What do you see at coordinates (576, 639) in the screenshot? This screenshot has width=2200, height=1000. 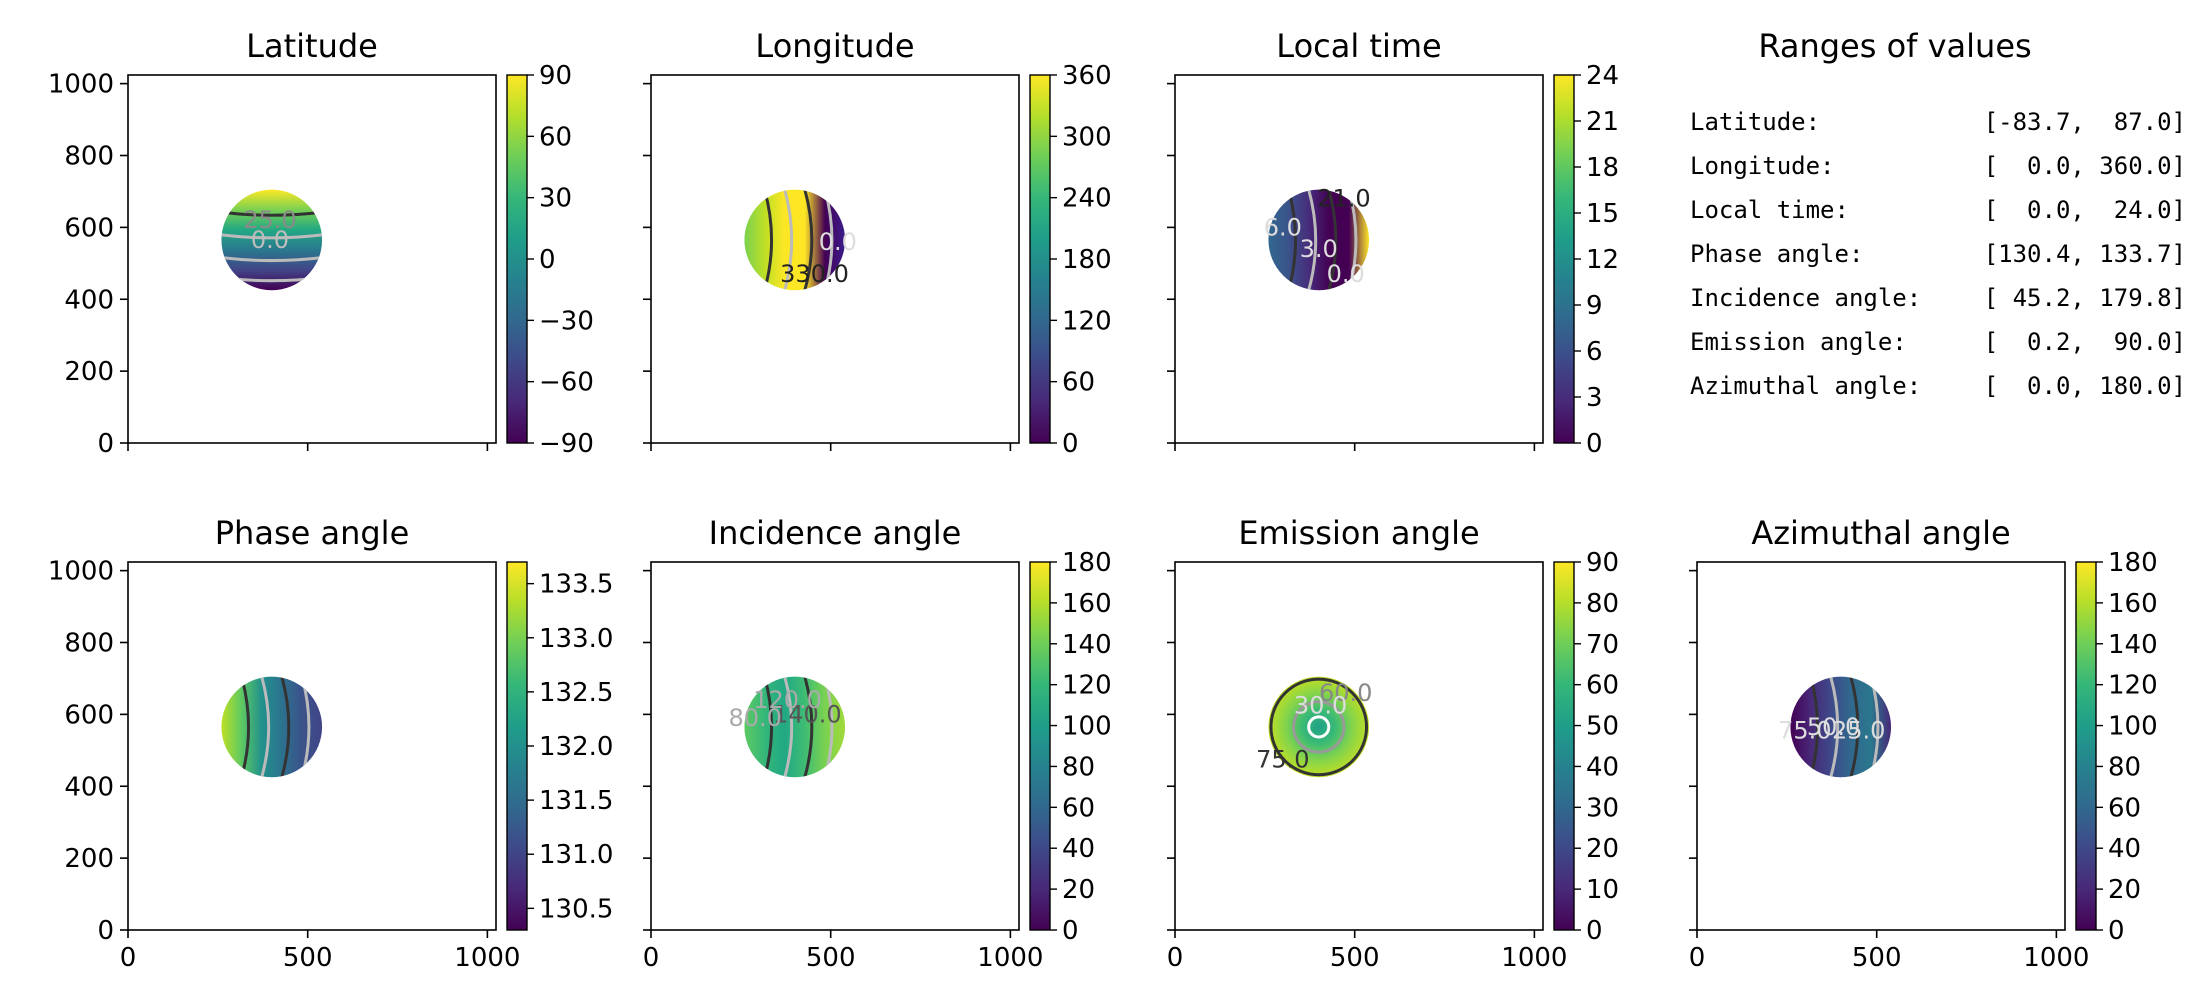 I see `colorbar-tick-label: 133.0` at bounding box center [576, 639].